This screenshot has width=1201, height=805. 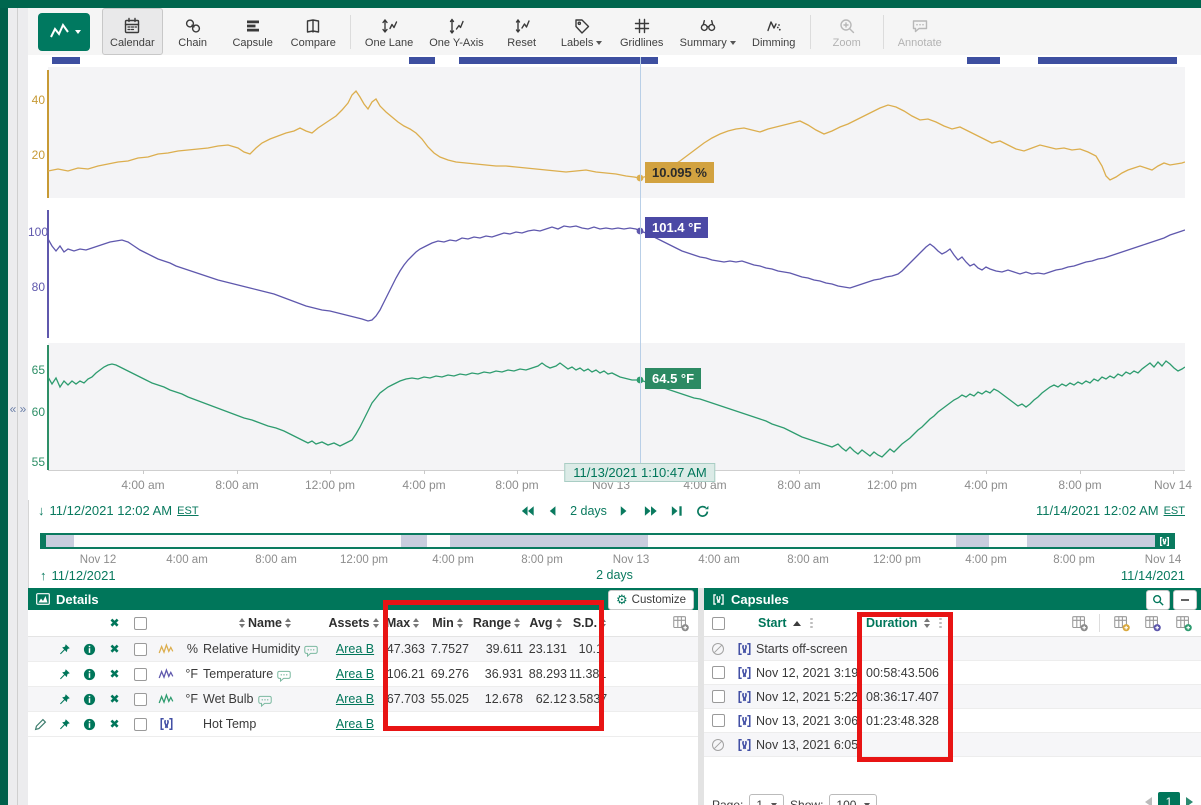 I want to click on add-column-button, so click(x=680, y=623).